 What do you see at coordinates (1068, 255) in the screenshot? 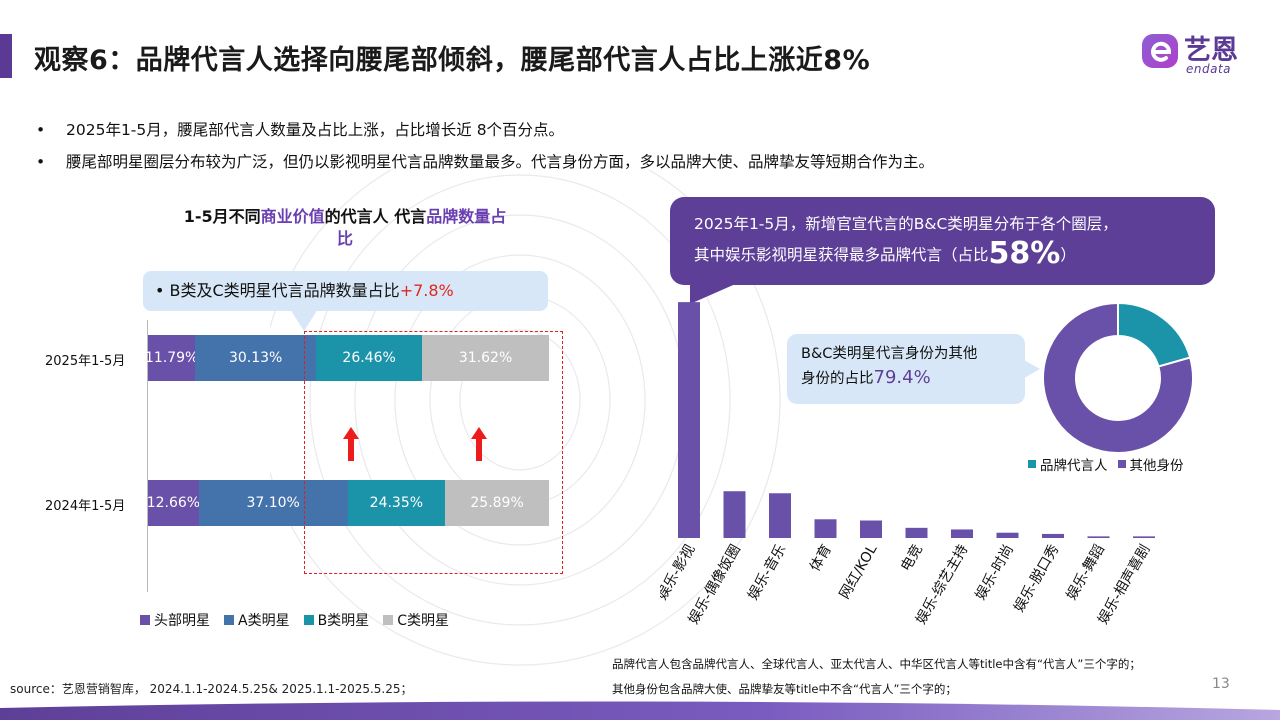
I see `segment-callout-end: ）` at bounding box center [1068, 255].